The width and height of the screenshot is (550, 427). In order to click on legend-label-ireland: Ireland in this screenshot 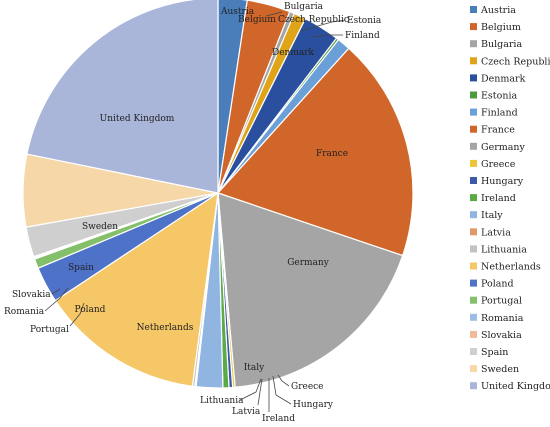, I will do `click(498, 198)`.